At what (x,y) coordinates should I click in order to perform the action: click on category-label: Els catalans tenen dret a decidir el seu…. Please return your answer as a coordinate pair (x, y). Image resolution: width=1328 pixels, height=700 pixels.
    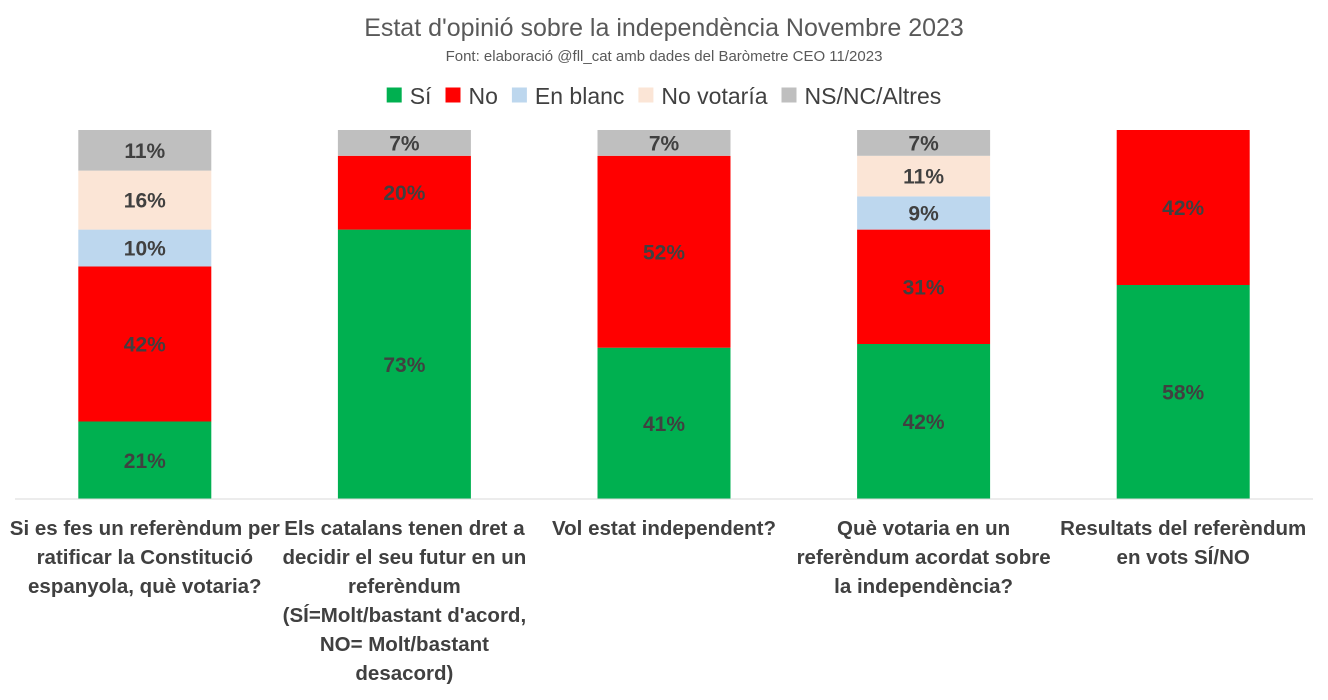
    Looking at the image, I should click on (404, 601).